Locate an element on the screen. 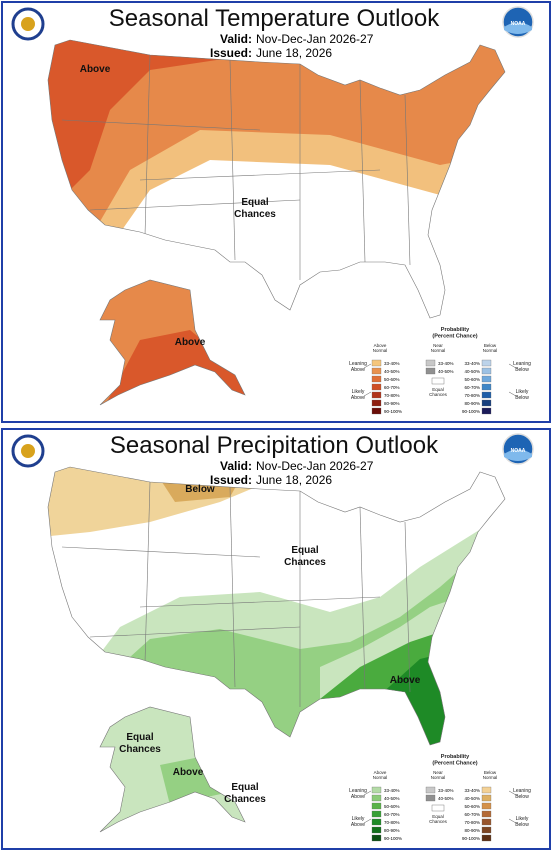 The width and height of the screenshot is (552, 853). likely-below: Below is located at coordinates (522, 825).